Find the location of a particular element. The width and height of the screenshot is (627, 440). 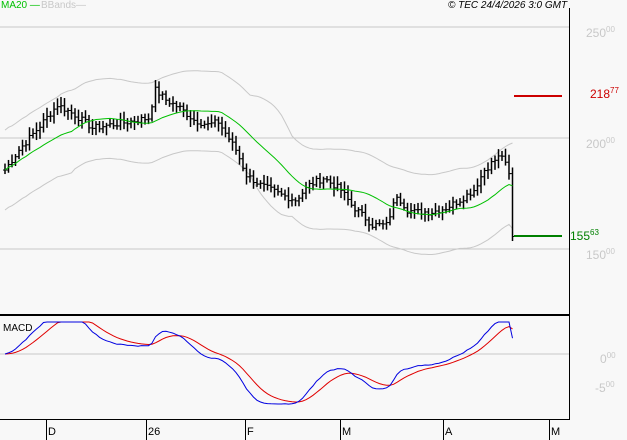

high-value-label: 21877 is located at coordinates (604, 93).